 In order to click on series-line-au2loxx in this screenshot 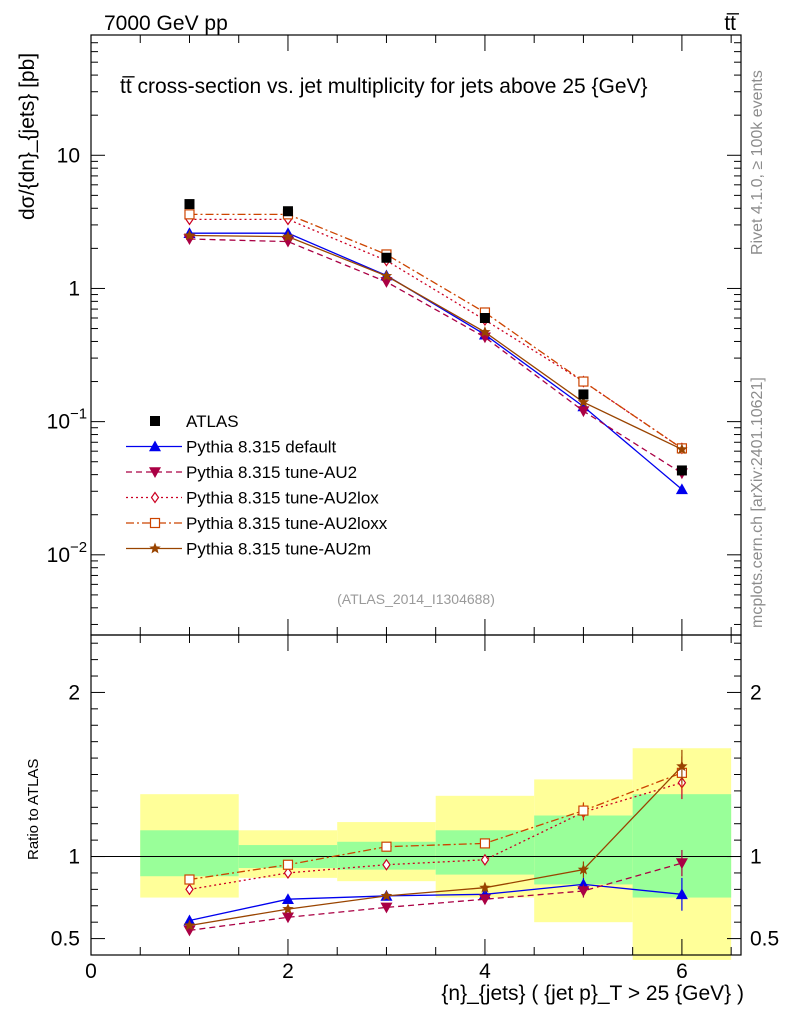, I will do `click(436, 331)`.